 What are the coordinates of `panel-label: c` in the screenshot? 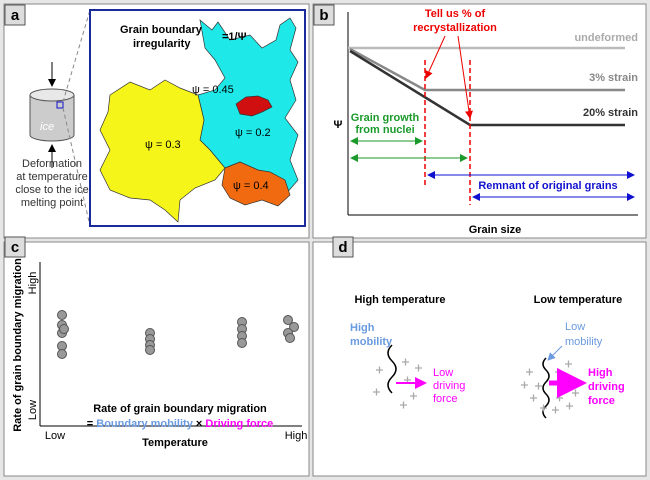 It's located at (15, 247).